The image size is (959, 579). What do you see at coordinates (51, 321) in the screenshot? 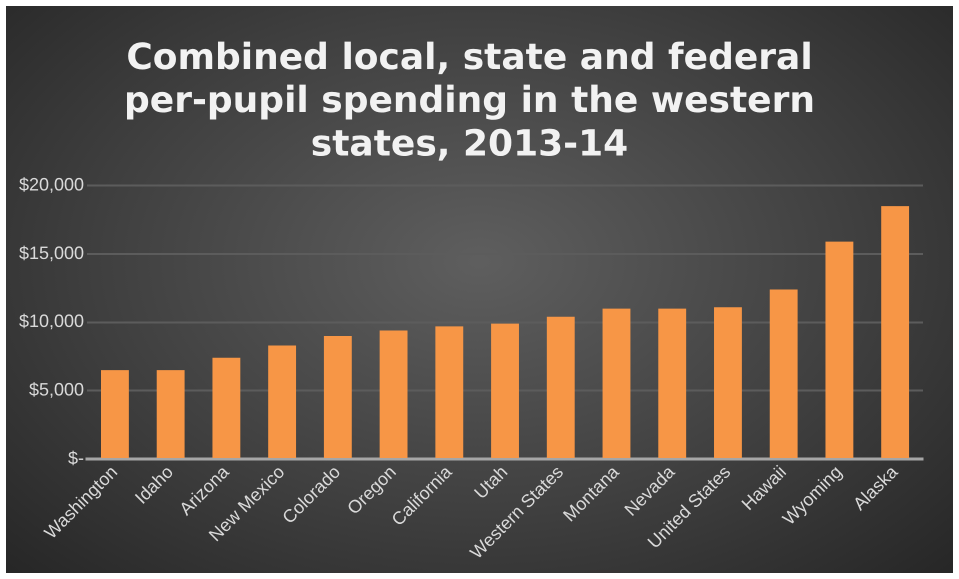
I see `y-tick-label: $10,000` at bounding box center [51, 321].